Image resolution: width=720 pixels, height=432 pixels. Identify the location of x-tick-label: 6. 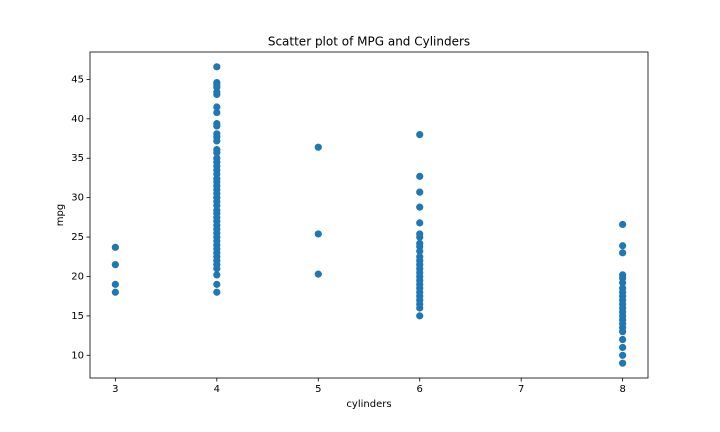
(420, 389).